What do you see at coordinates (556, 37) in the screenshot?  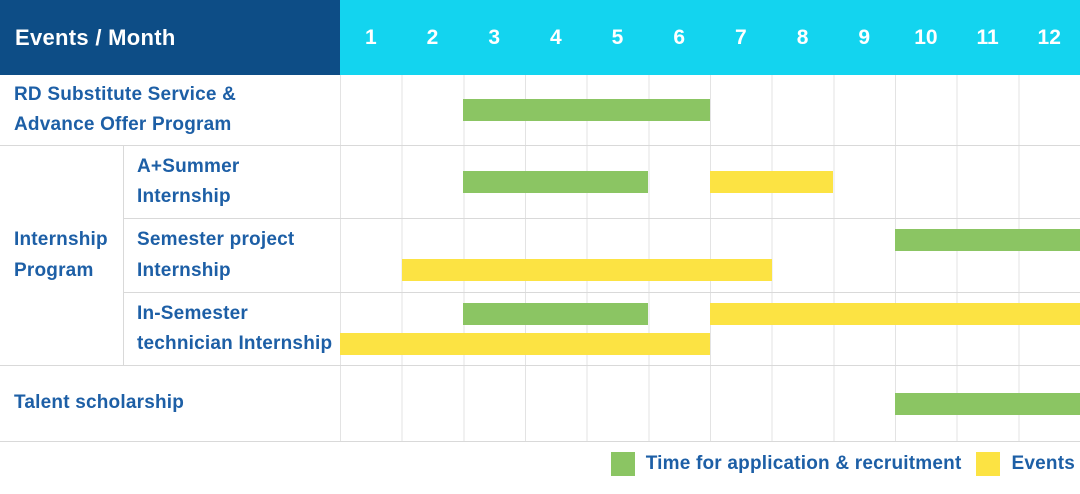 I see `month-label-4: 4` at bounding box center [556, 37].